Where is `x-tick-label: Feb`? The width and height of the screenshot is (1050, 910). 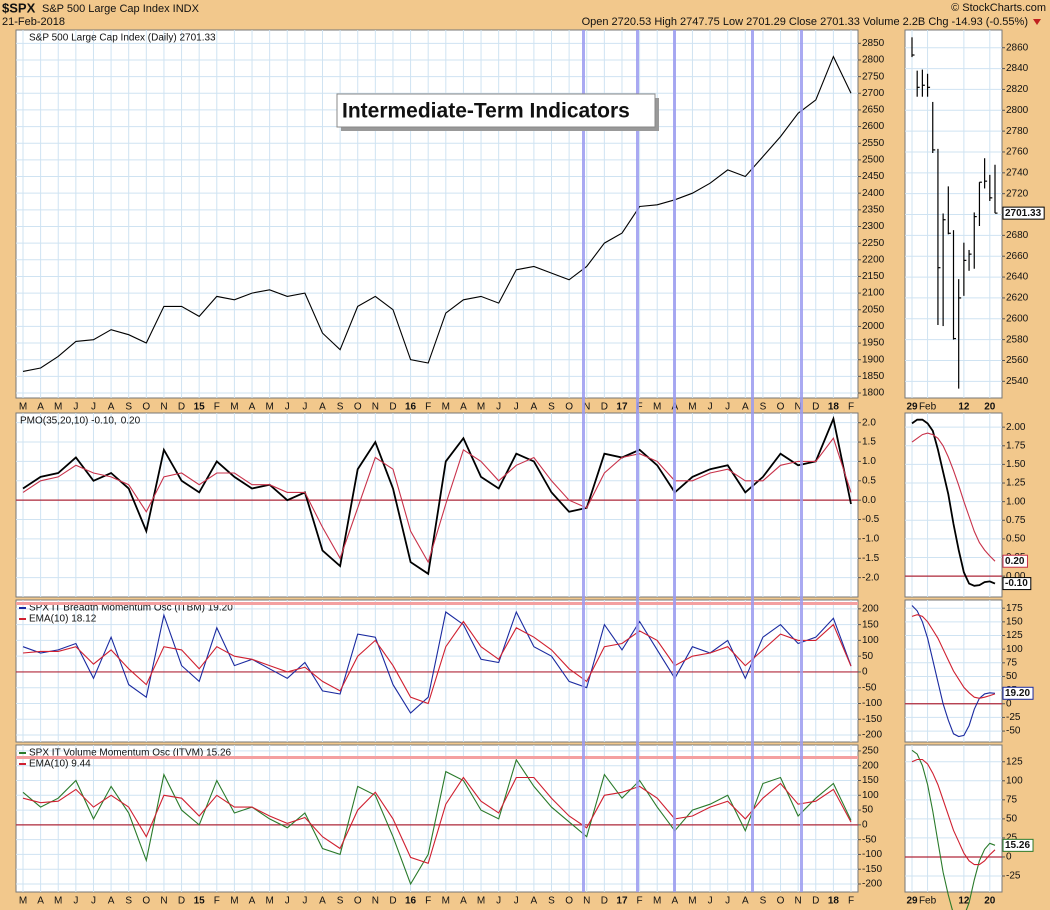 x-tick-label: Feb is located at coordinates (928, 901).